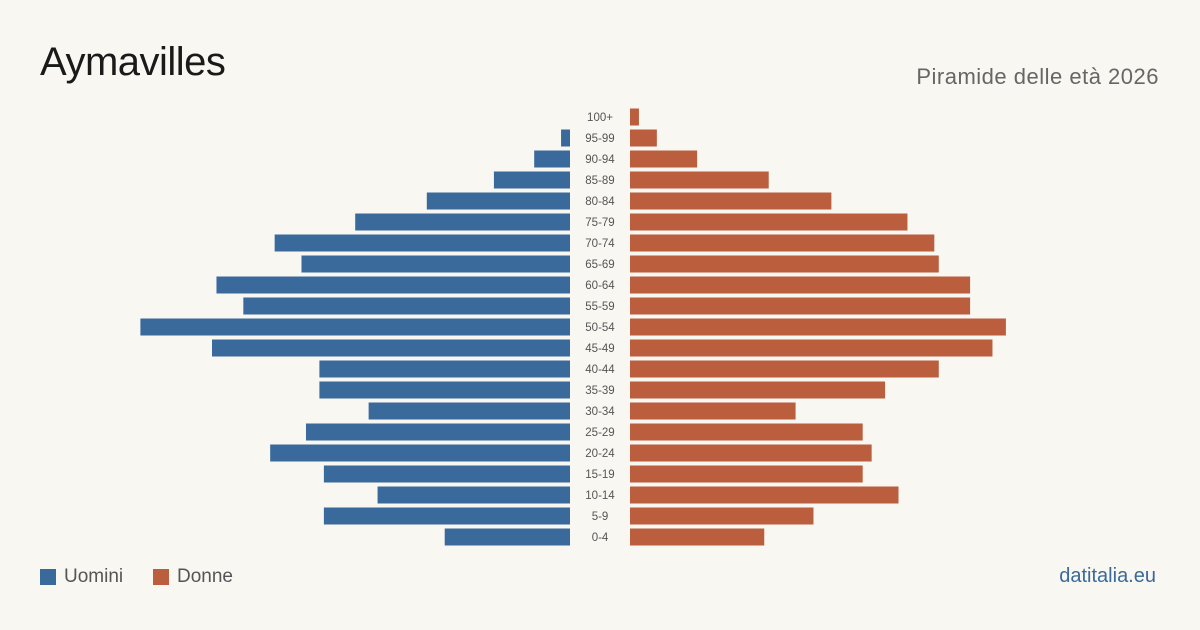 This screenshot has width=1200, height=630. I want to click on age-label-70-74: 70-74, so click(600, 244).